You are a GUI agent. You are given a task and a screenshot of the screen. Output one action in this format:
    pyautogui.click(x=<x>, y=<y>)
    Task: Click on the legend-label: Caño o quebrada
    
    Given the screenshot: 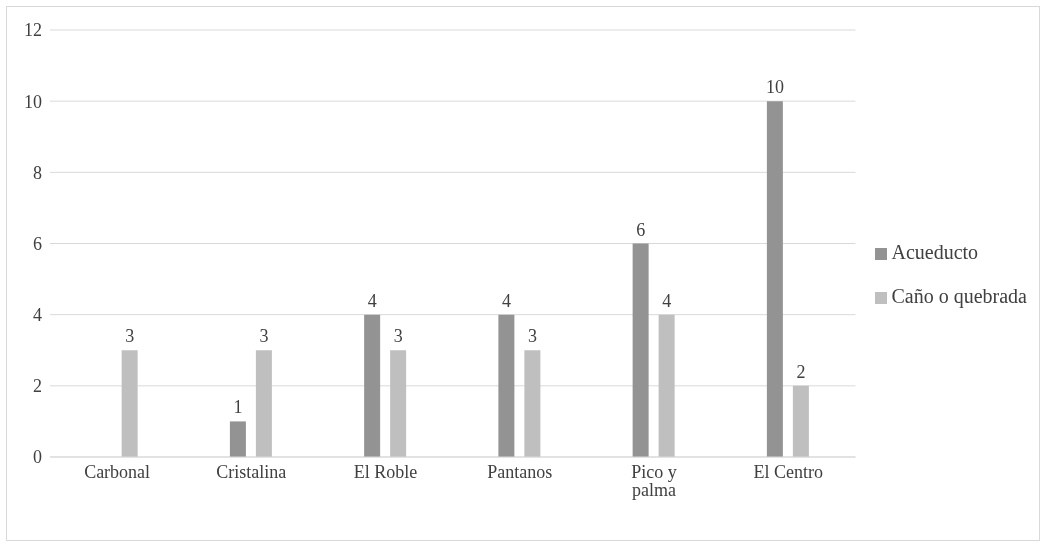 What is the action you would take?
    pyautogui.click(x=959, y=295)
    